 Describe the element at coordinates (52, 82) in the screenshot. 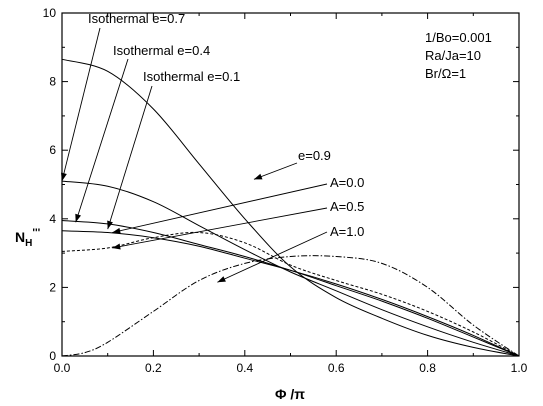

I see `y-tick-label: 8` at that location.